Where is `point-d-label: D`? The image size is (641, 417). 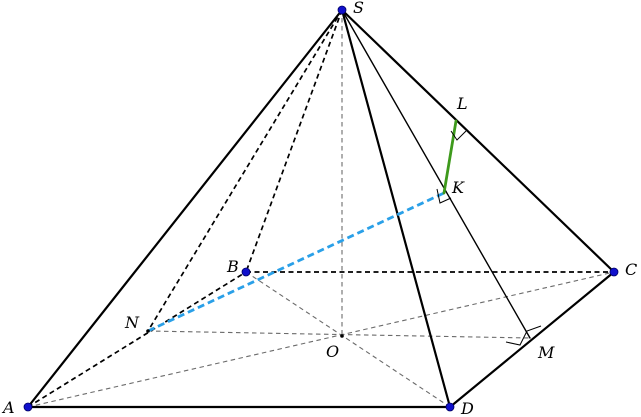
point-d-label: D is located at coordinates (467, 408).